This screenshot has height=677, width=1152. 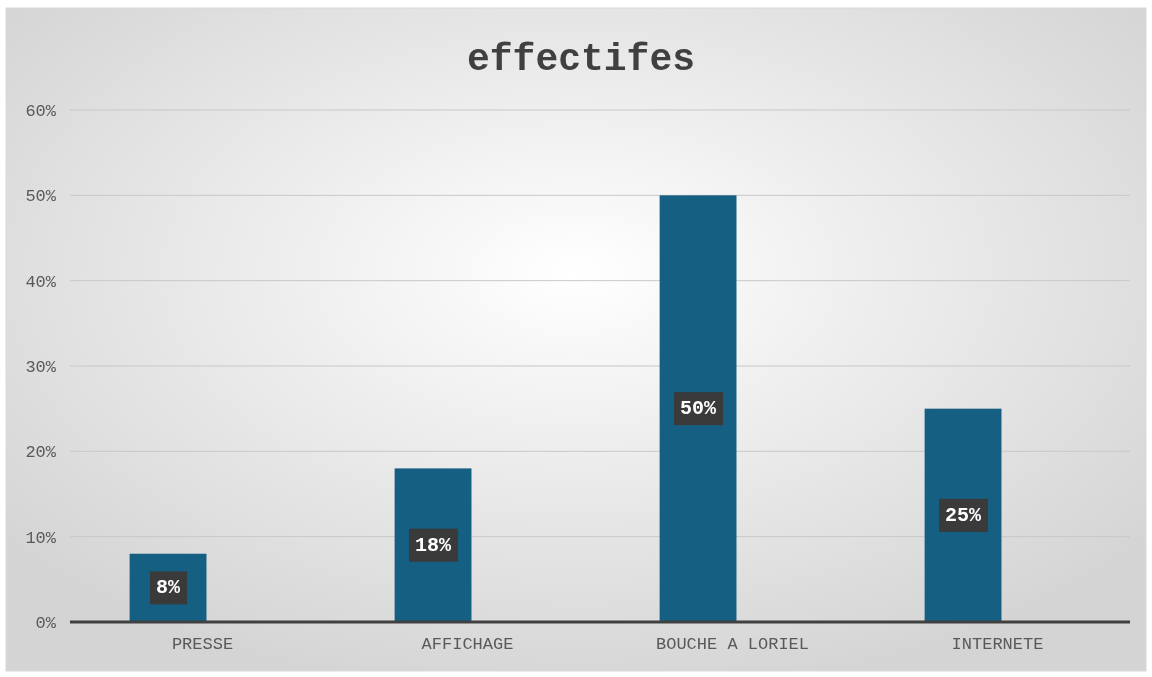 What do you see at coordinates (41, 197) in the screenshot?
I see `y-tick-label: 50%` at bounding box center [41, 197].